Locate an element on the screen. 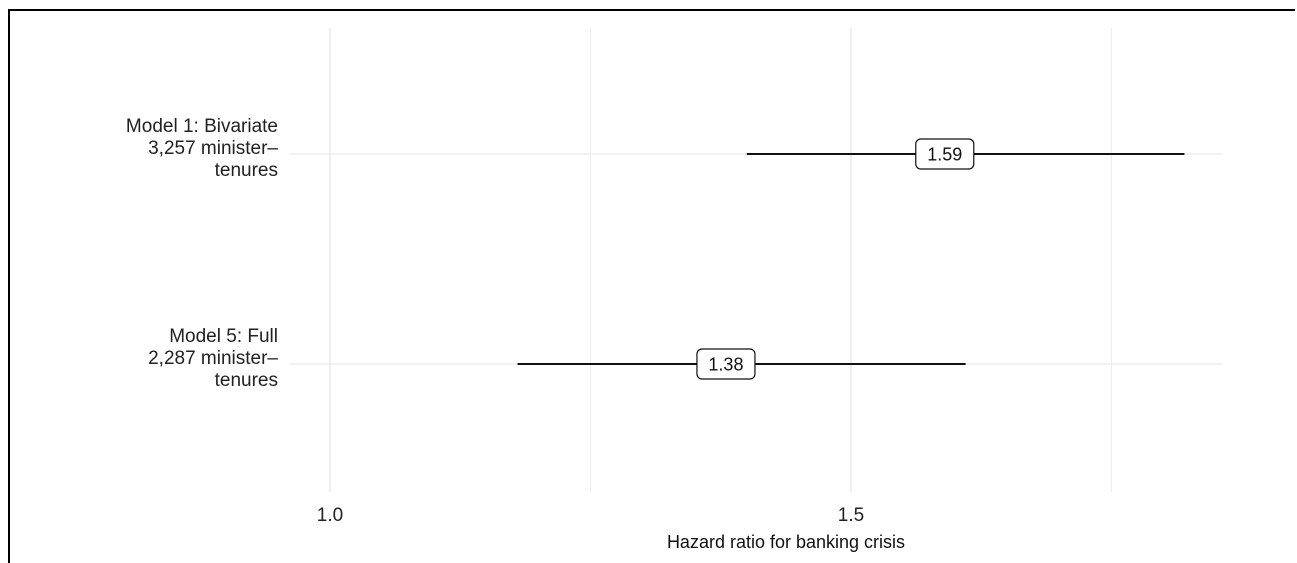  x-tick-label: 1.5 is located at coordinates (851, 515).